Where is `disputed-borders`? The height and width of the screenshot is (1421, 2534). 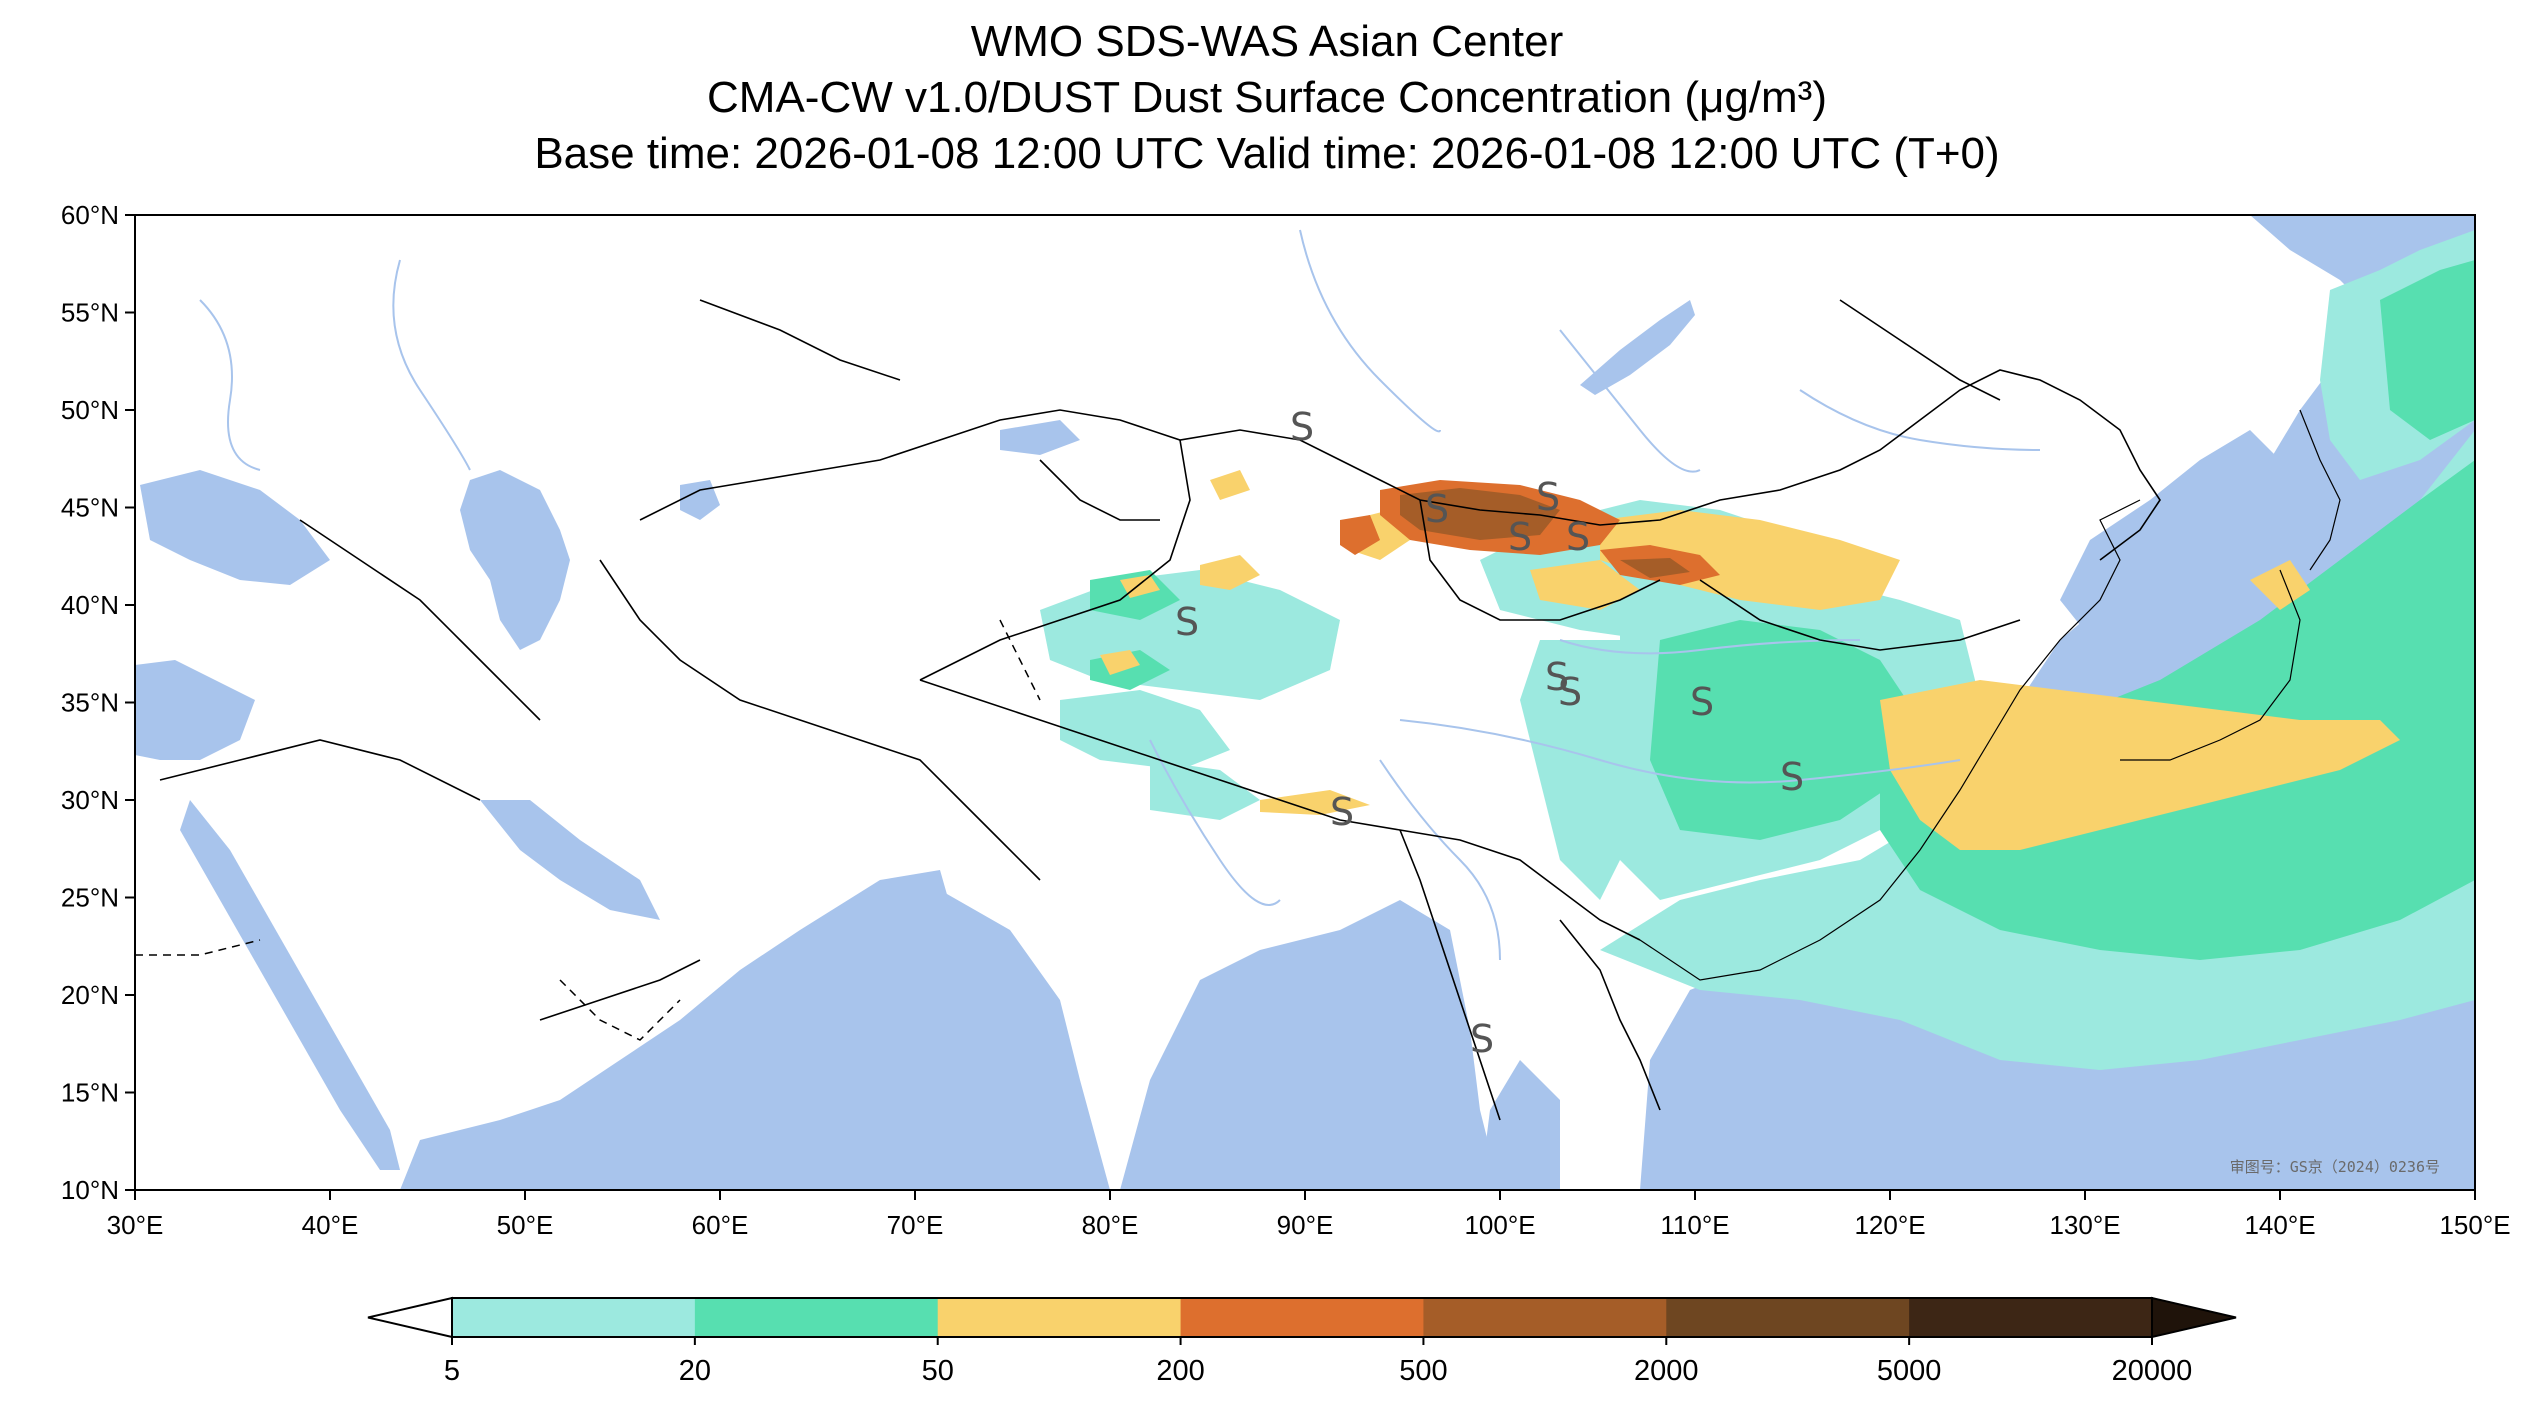 disputed-borders is located at coordinates (588, 830).